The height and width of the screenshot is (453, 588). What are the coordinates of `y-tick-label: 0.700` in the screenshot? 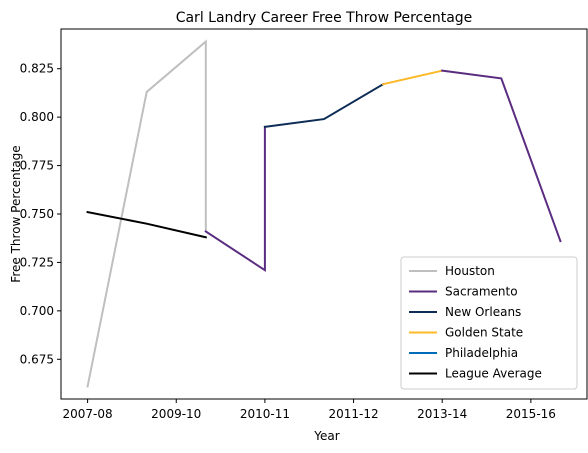 It's located at (37, 311).